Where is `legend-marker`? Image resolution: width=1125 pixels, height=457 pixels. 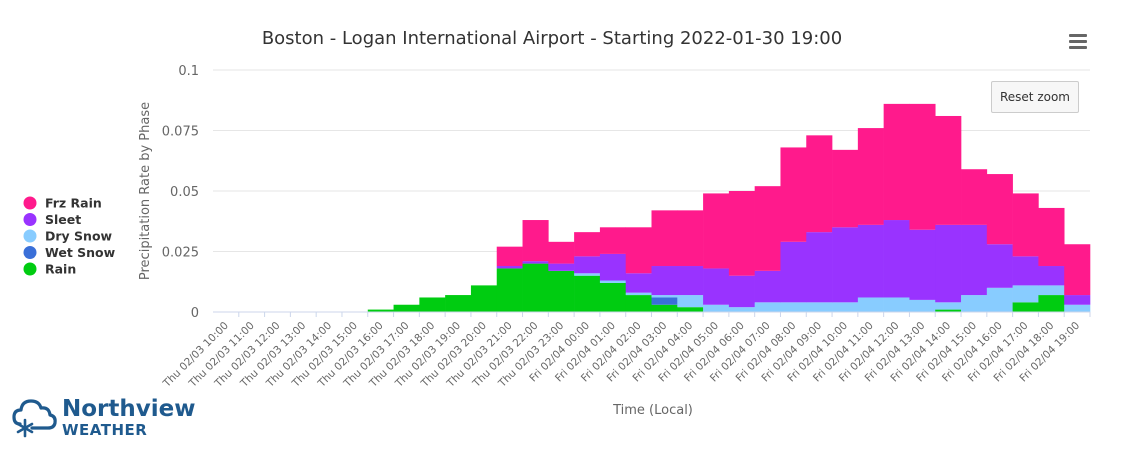
legend-marker is located at coordinates (30, 203).